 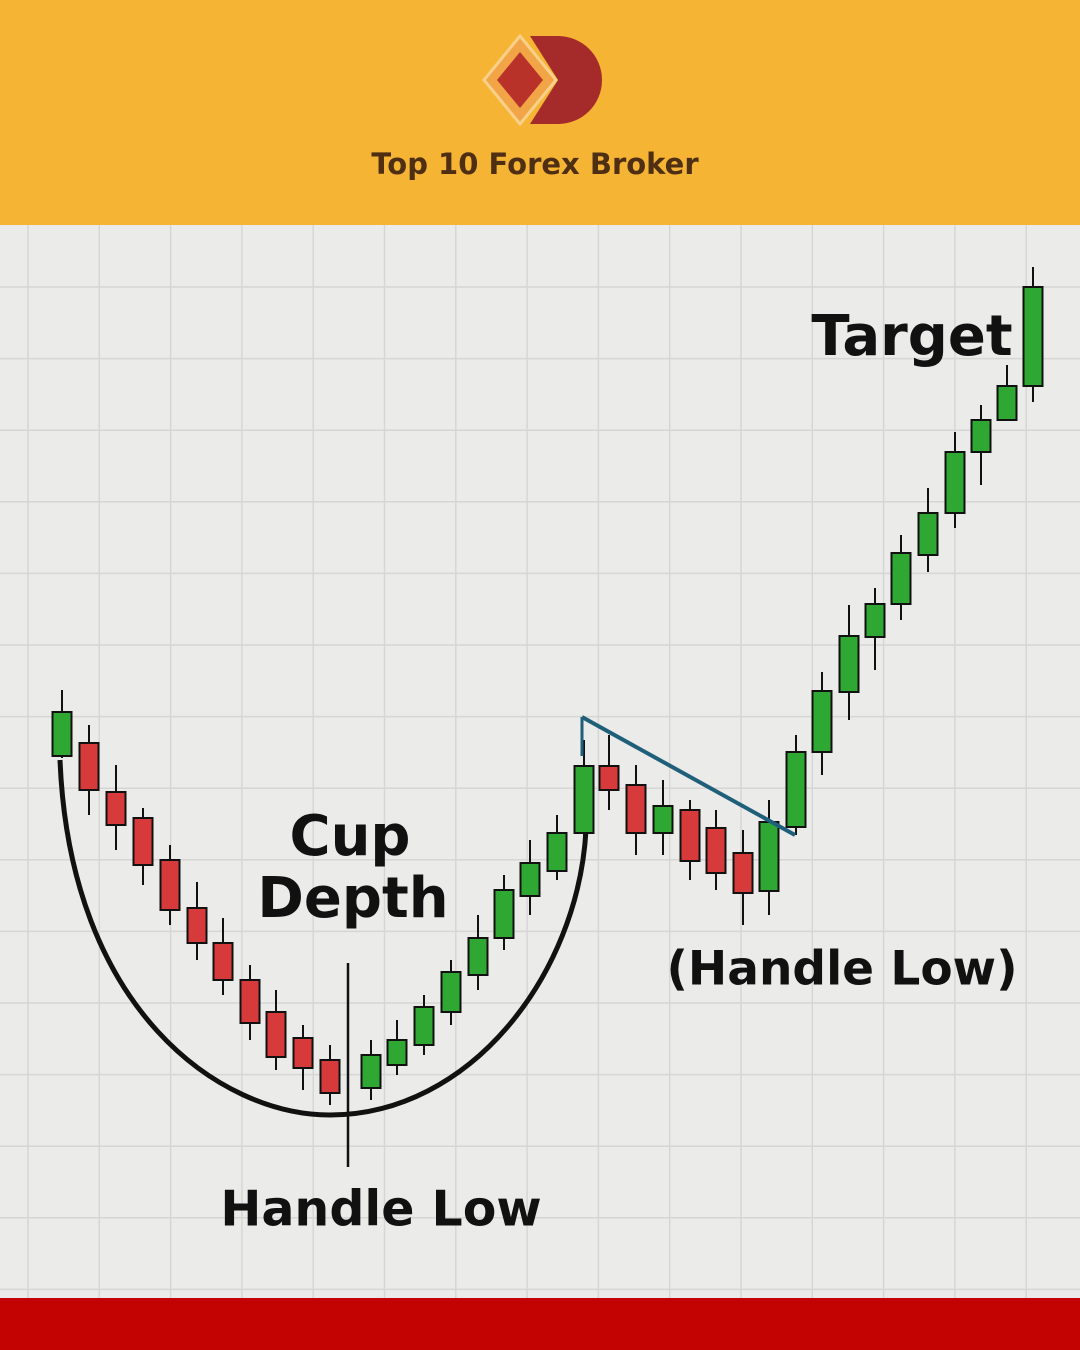 I want to click on cup-curve, so click(x=323, y=938).